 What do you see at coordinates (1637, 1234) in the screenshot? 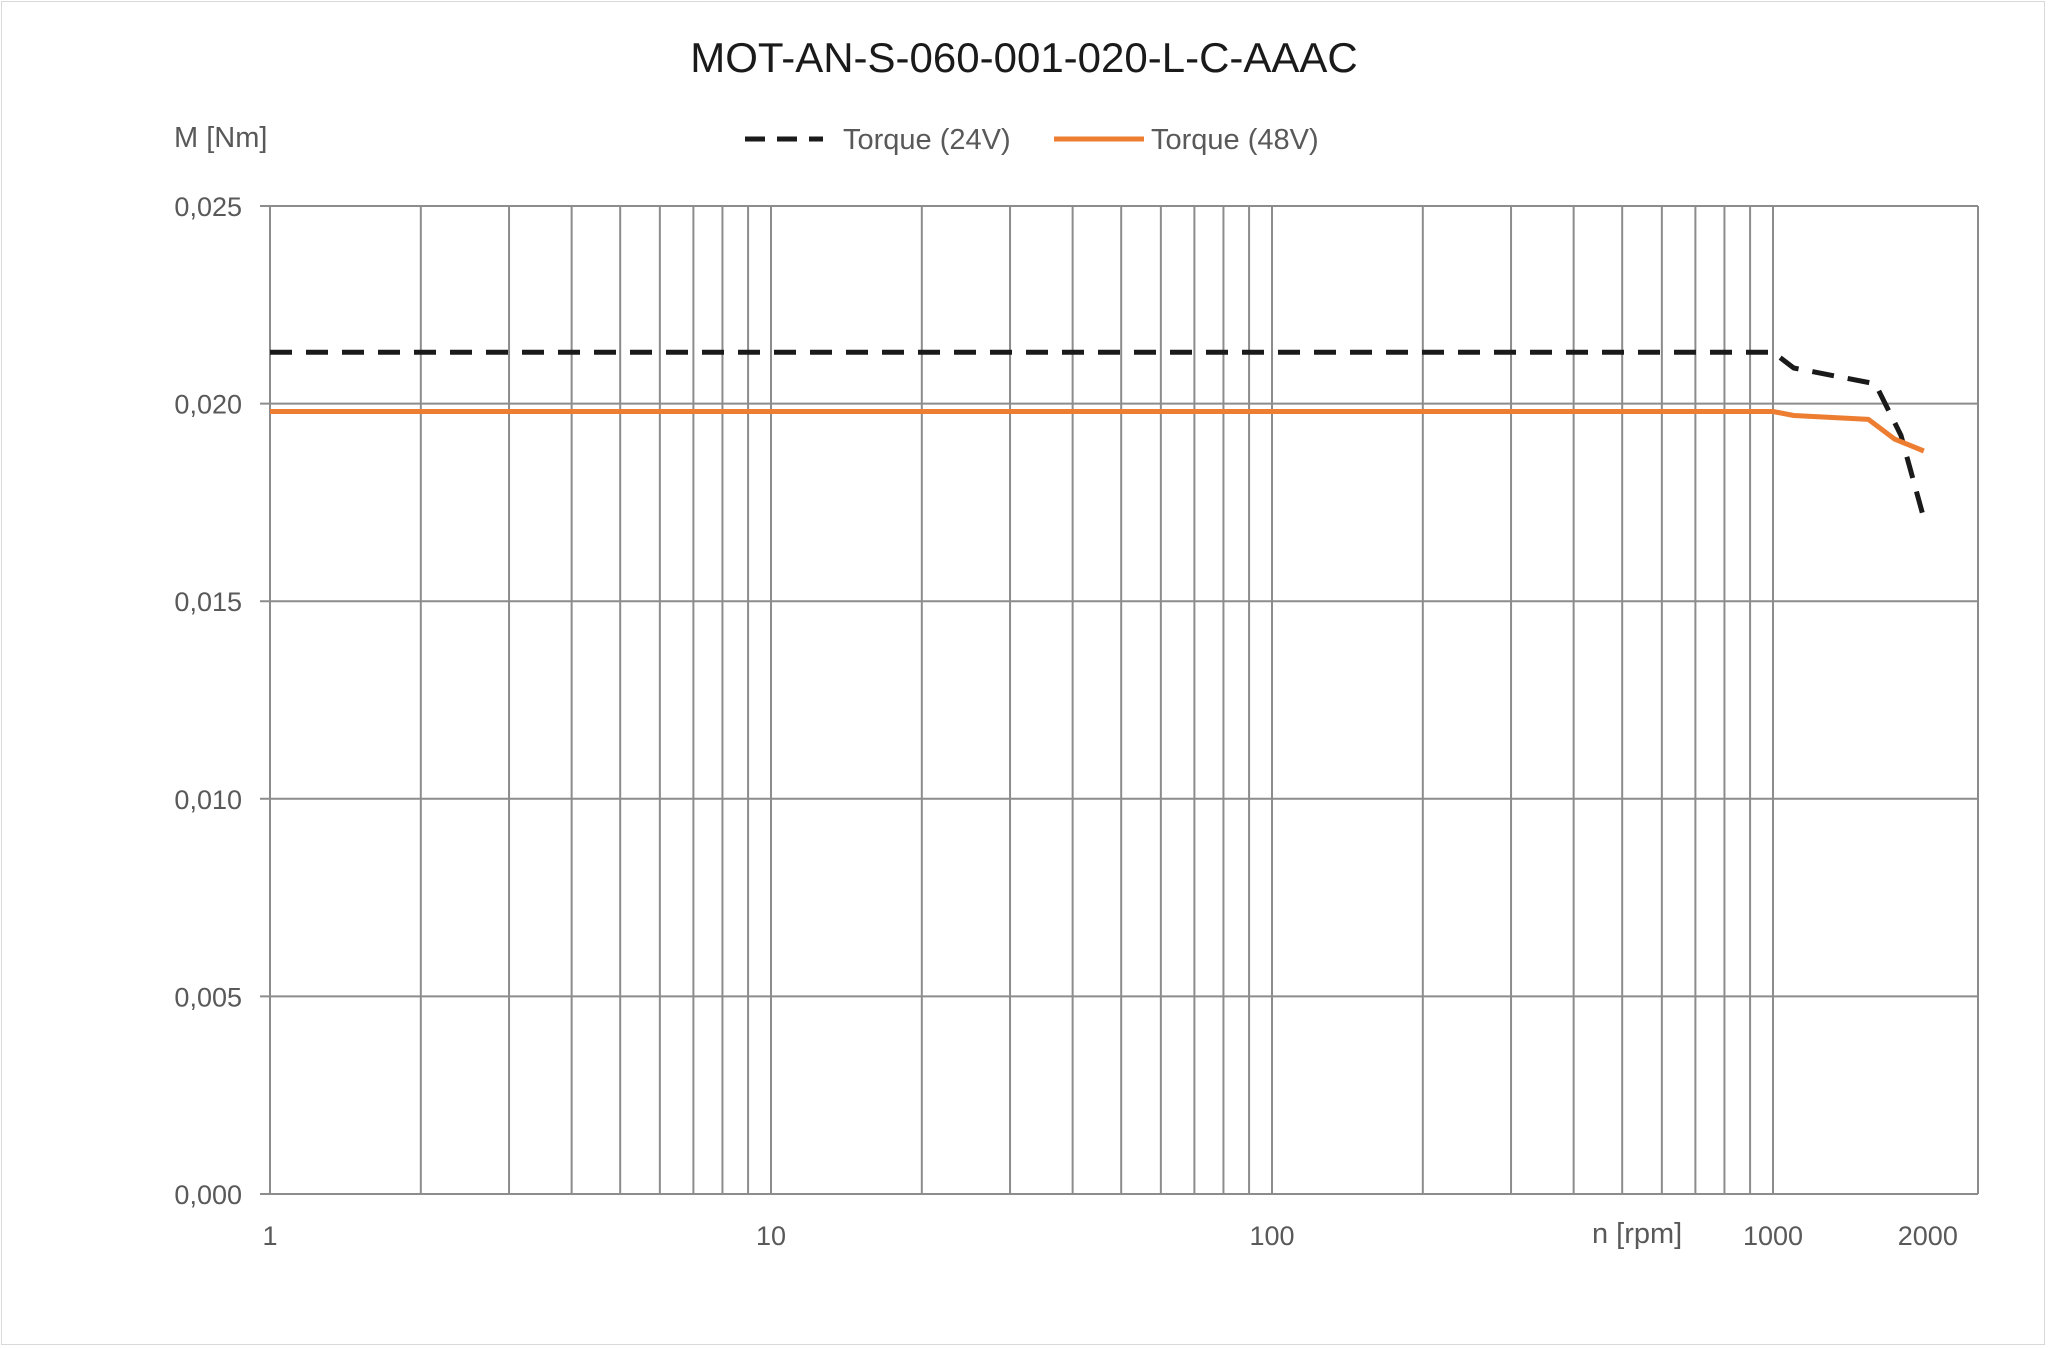
I see `x-axis-label: n [rpm]` at bounding box center [1637, 1234].